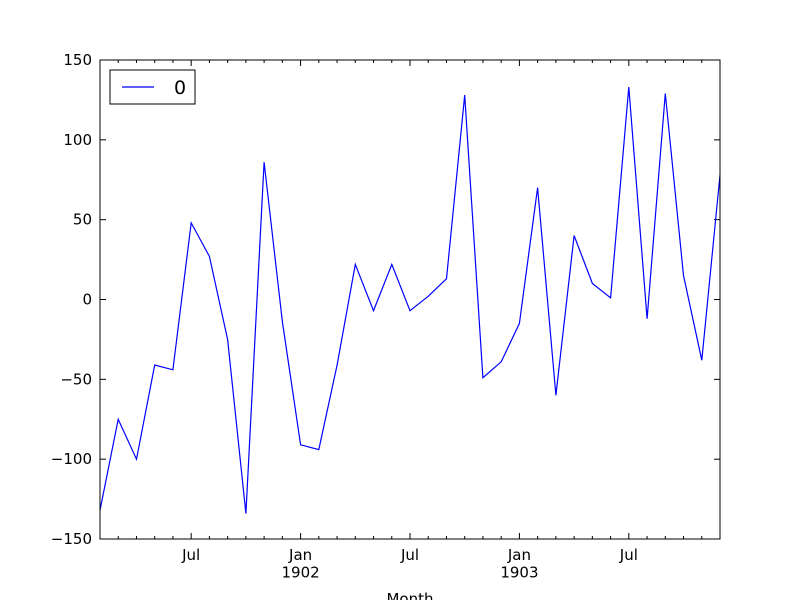  Describe the element at coordinates (71, 459) in the screenshot. I see `y-tick-label: −100` at that location.